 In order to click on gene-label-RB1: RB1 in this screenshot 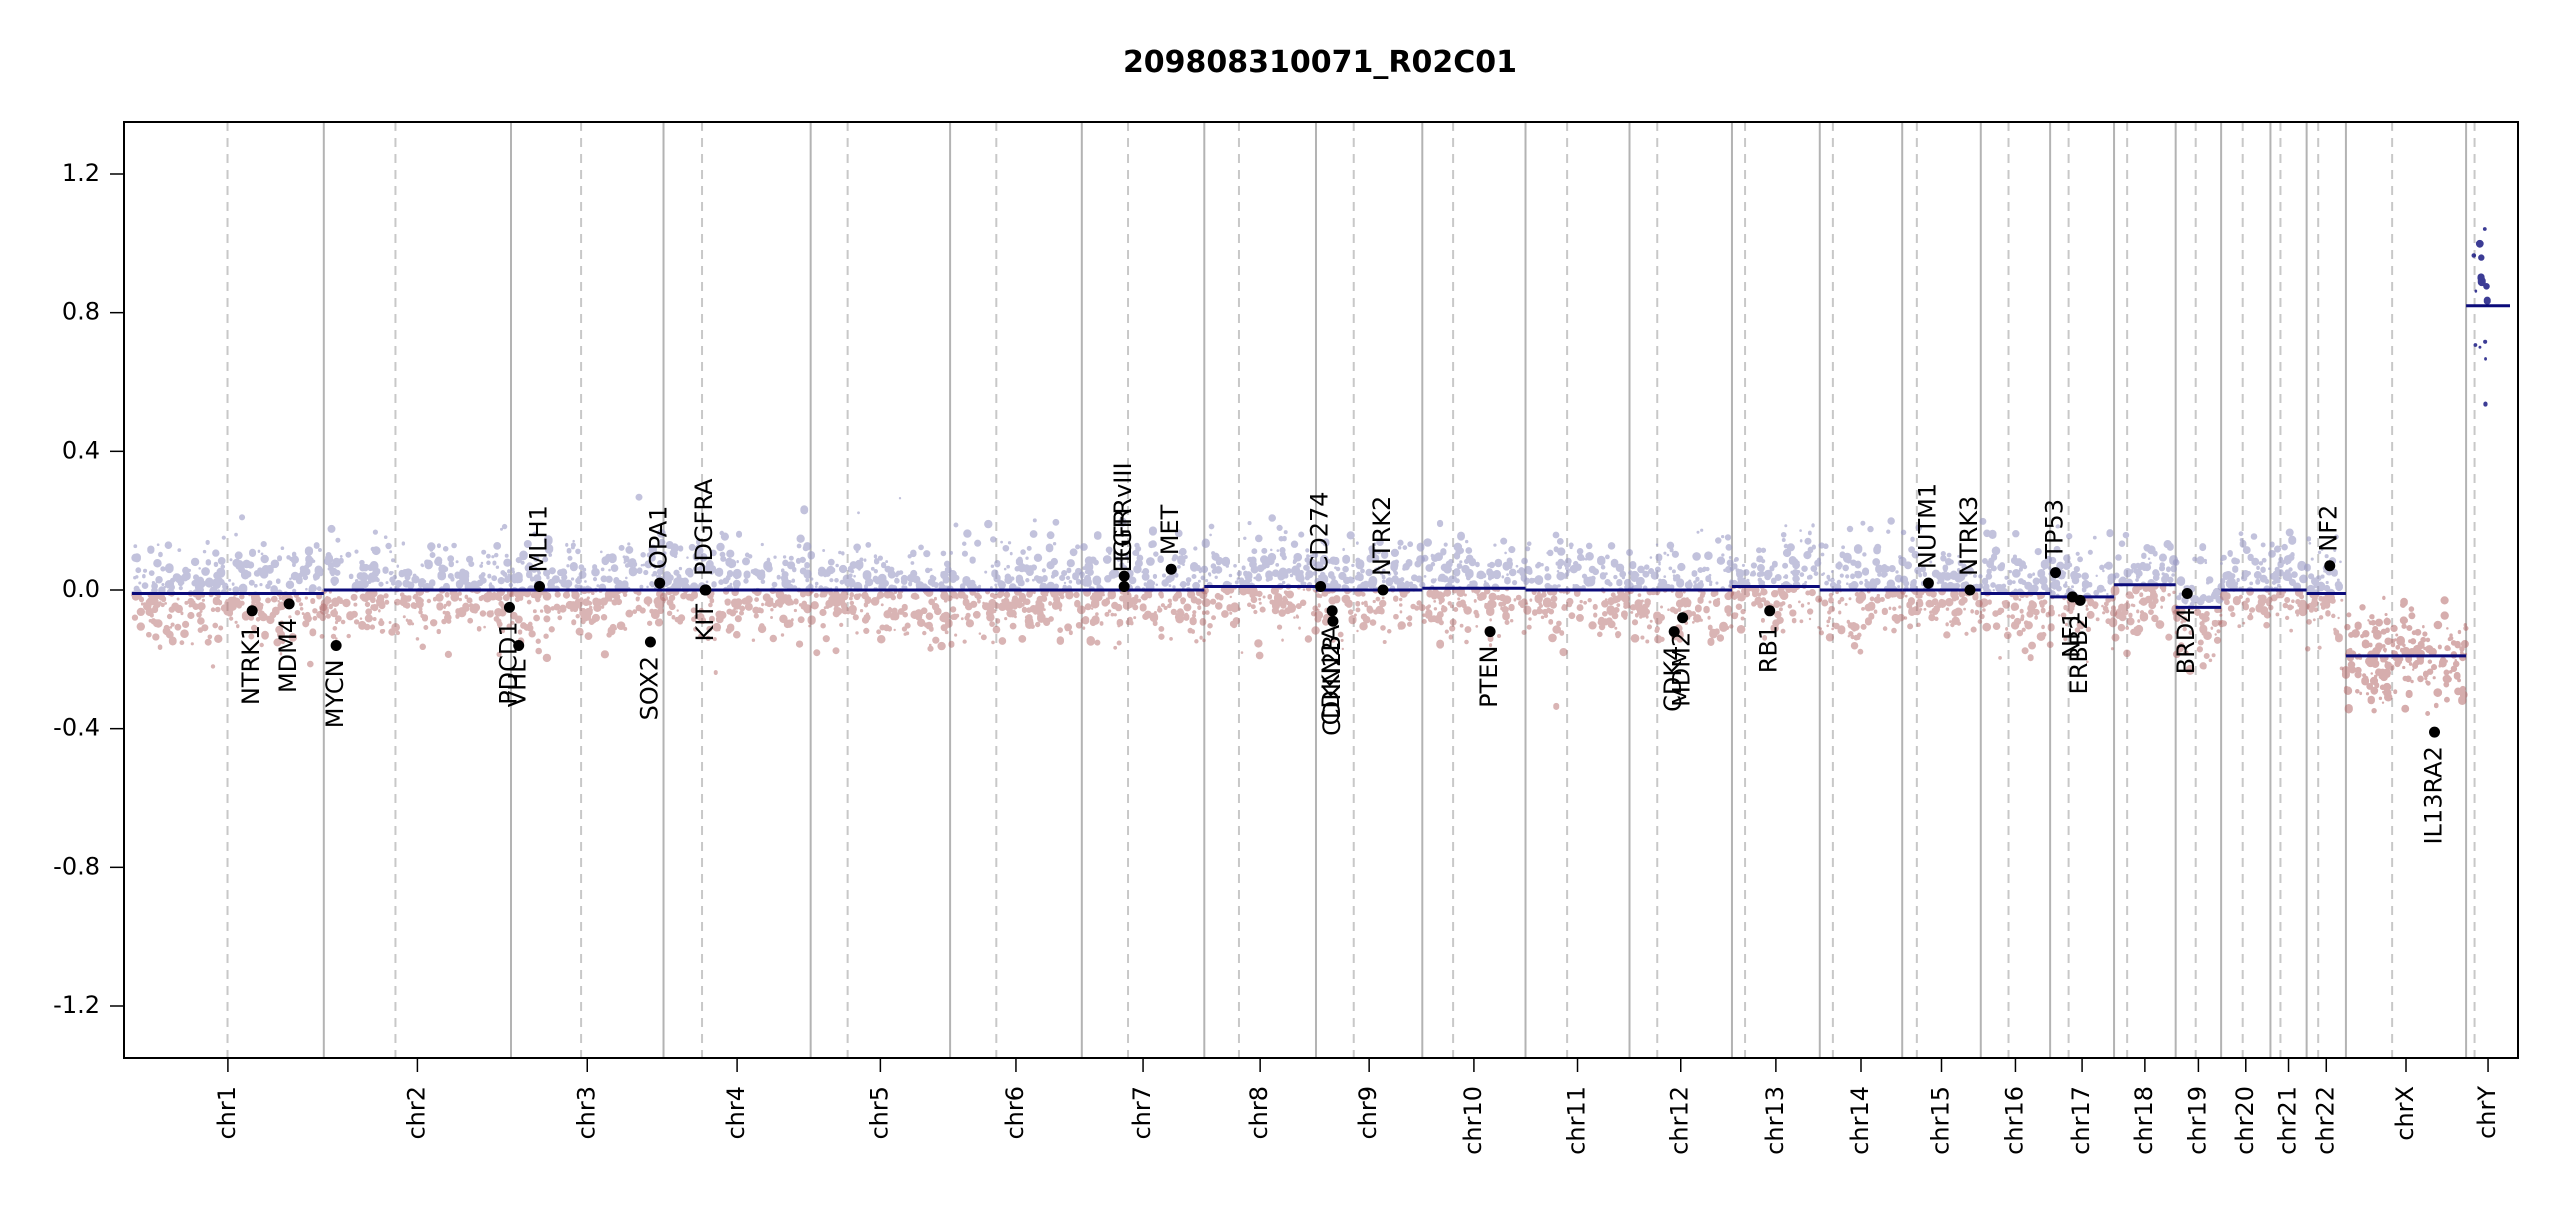, I will do `click(1769, 649)`.